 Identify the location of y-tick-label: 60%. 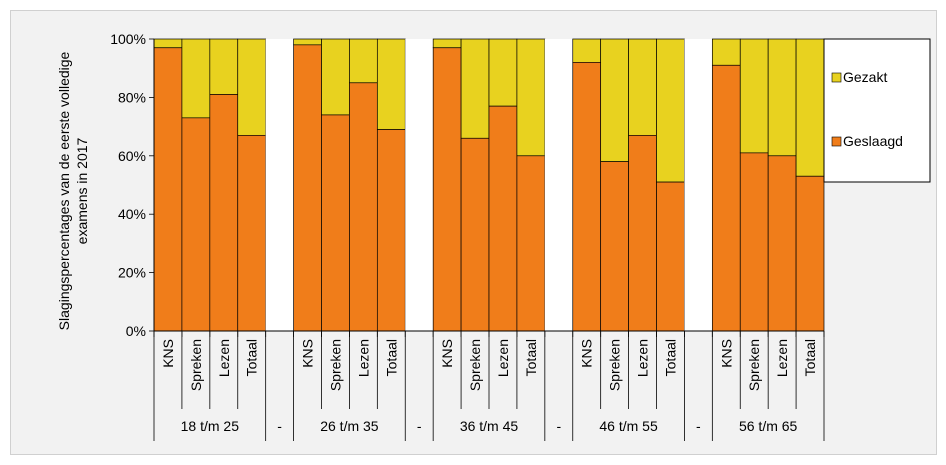
(132, 156).